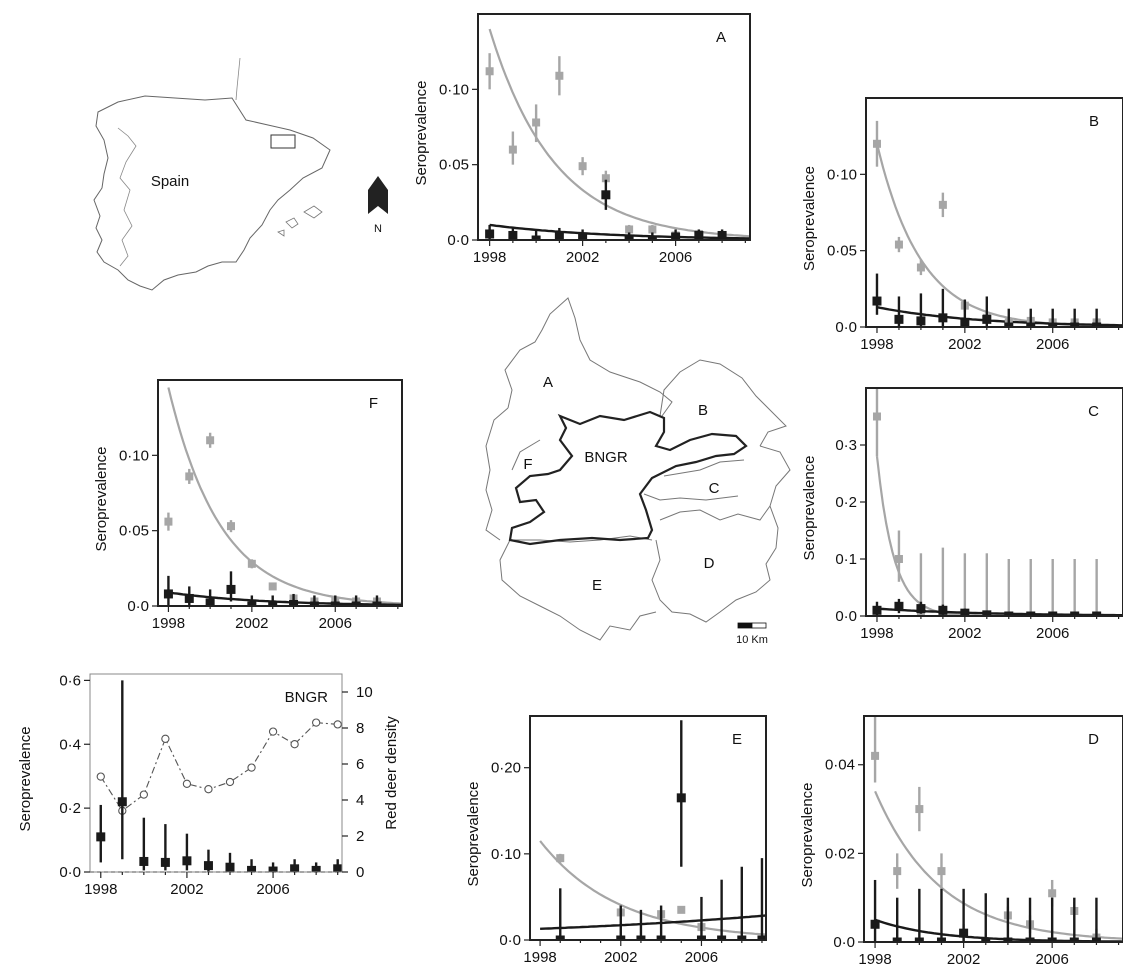 This screenshot has width=1123, height=973. Describe the element at coordinates (489, 257) in the screenshot. I see `chart-0-xtick-label-0: 1998` at that location.